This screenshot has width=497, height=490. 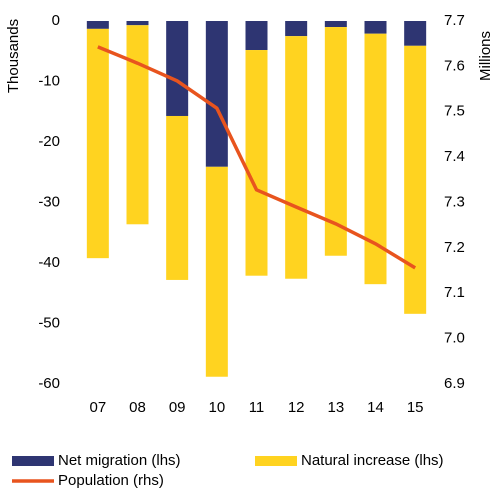 I want to click on legend-label: Natural increase (lhs), so click(x=372, y=460).